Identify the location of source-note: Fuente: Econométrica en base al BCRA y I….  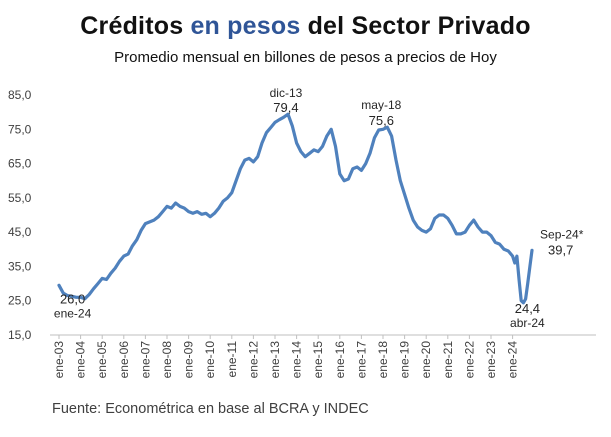
(210, 409).